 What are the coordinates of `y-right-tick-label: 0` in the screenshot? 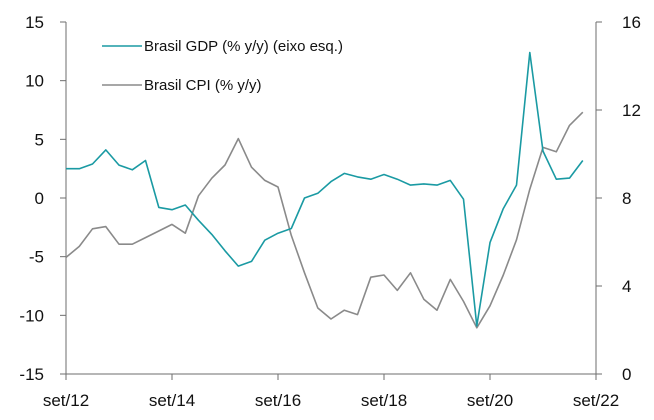 It's located at (626, 374).